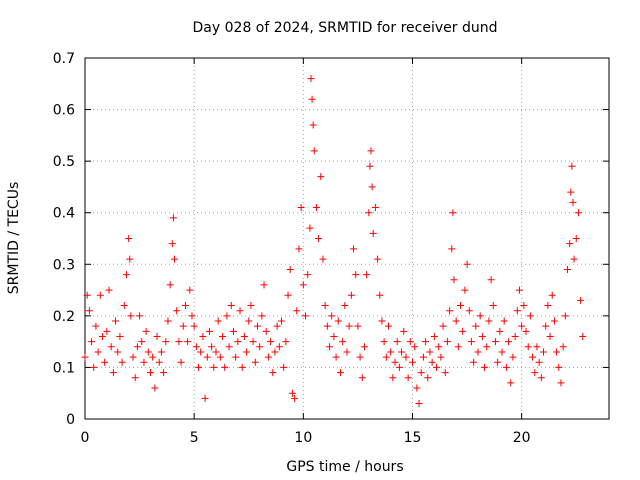 The image size is (640, 480). What do you see at coordinates (64, 368) in the screenshot?
I see `y-tick-label: 0.1` at bounding box center [64, 368].